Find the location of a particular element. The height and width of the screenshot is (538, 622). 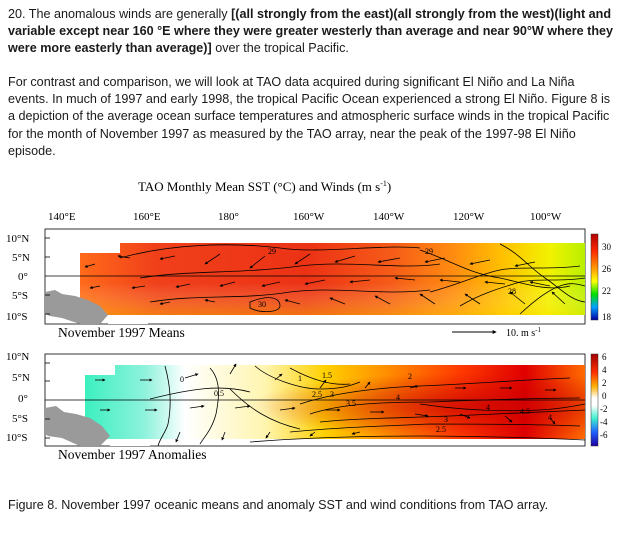

anomalies-latitude-labels: 10°N 5°N 0° 5°S 10°S is located at coordinates (18, 397).